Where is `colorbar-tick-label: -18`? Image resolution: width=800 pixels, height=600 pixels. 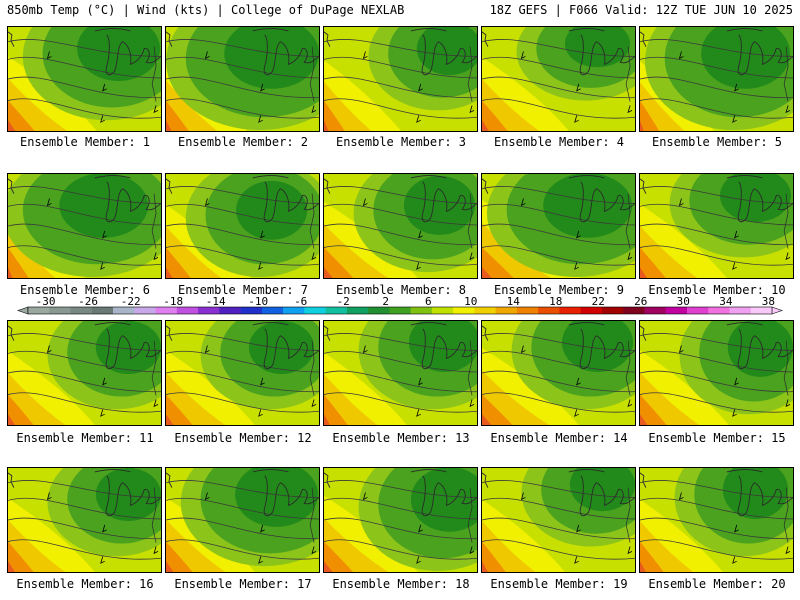
colorbar-tick-label: -18 is located at coordinates (173, 302).